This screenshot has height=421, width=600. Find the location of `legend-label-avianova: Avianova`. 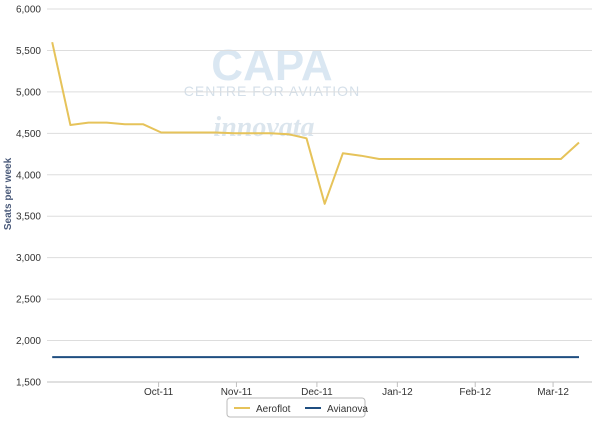

legend-label-avianova: Avianova is located at coordinates (347, 409).